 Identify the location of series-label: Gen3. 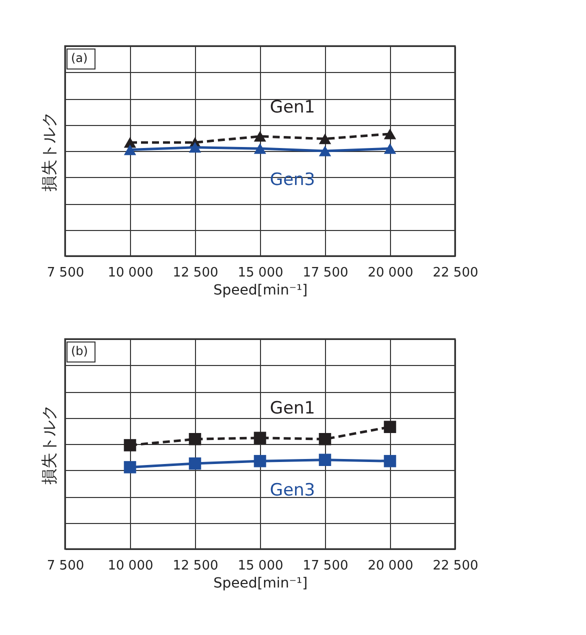
(293, 490).